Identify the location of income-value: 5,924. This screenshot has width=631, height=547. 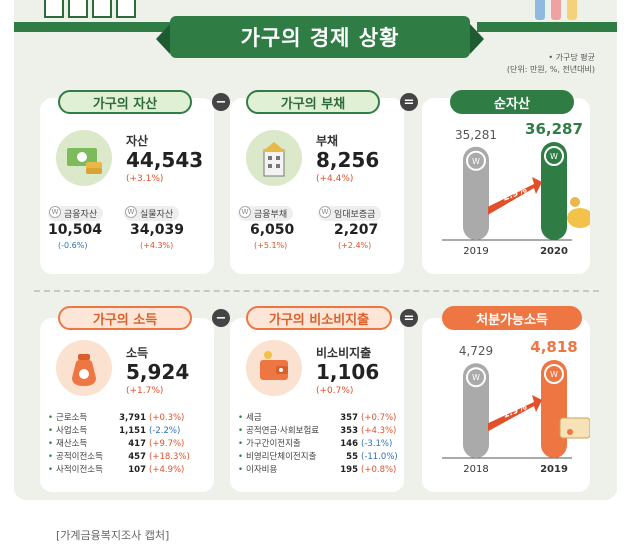
(158, 372).